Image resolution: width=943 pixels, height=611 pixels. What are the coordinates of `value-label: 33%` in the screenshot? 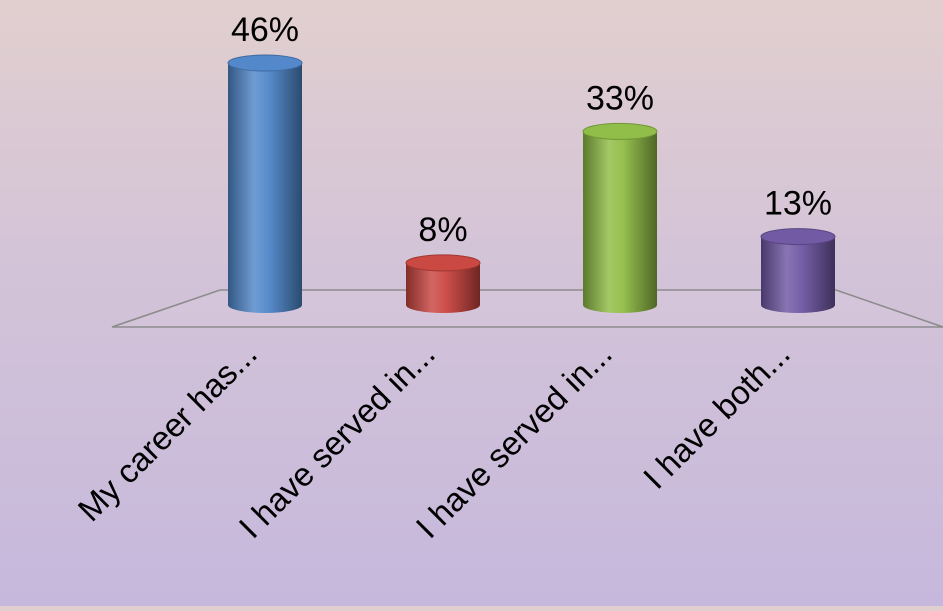 It's located at (620, 98).